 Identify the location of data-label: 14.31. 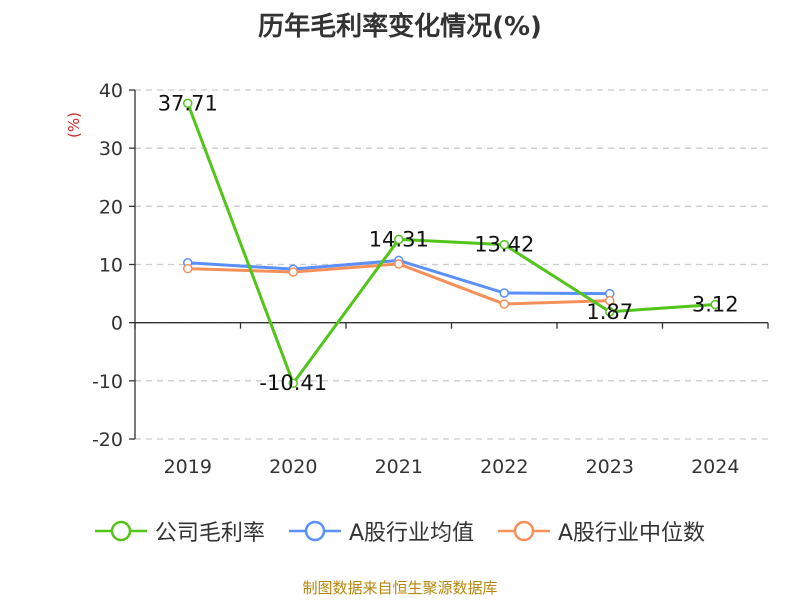
(399, 239).